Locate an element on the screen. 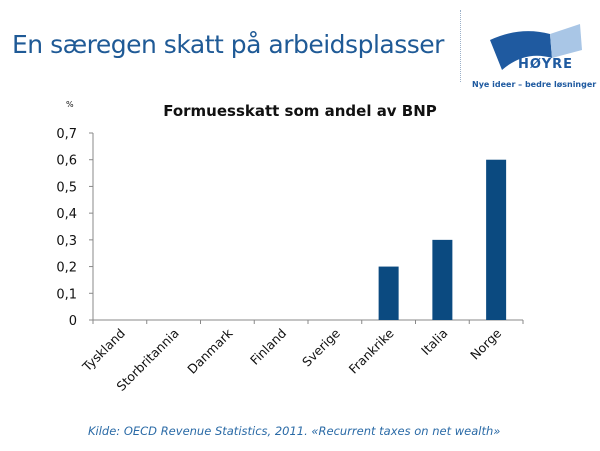 This screenshot has height=451, width=600. chart-title: Formuesskatt som andel av BNP is located at coordinates (300, 111).